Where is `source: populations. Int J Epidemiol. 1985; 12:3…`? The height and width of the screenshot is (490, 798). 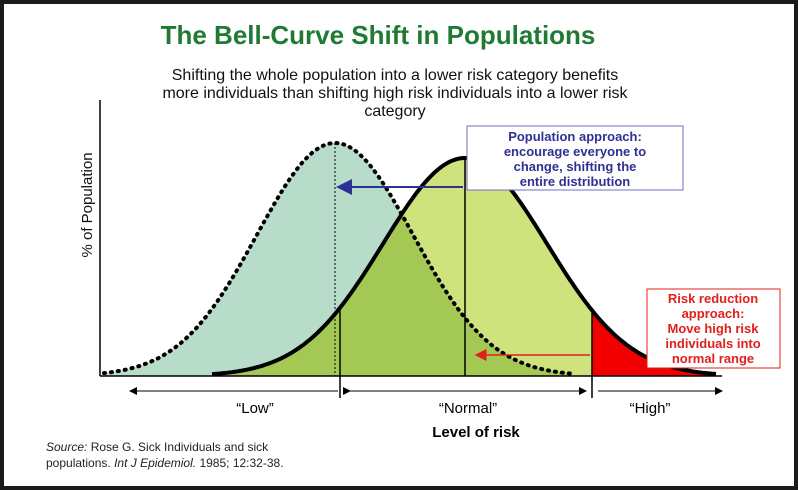
source: populations. Int J Epidemiol. 1985; 12:3… is located at coordinates (165, 463).